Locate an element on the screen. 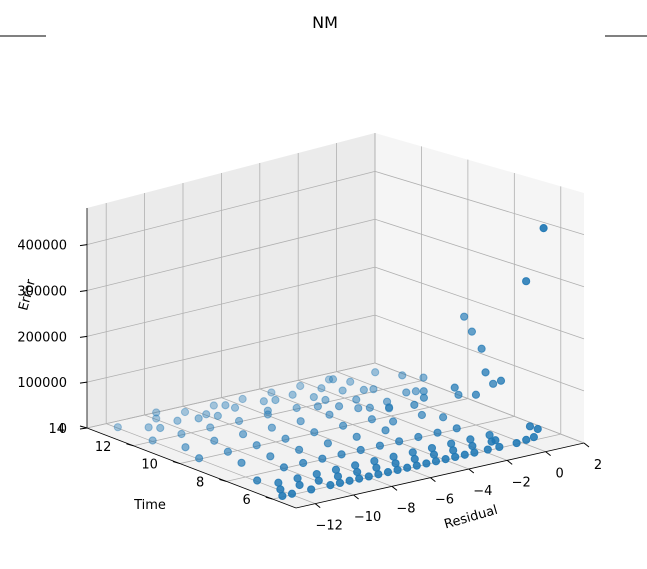 The height and width of the screenshot is (569, 647). y-tick-label: 14 is located at coordinates (56, 429).